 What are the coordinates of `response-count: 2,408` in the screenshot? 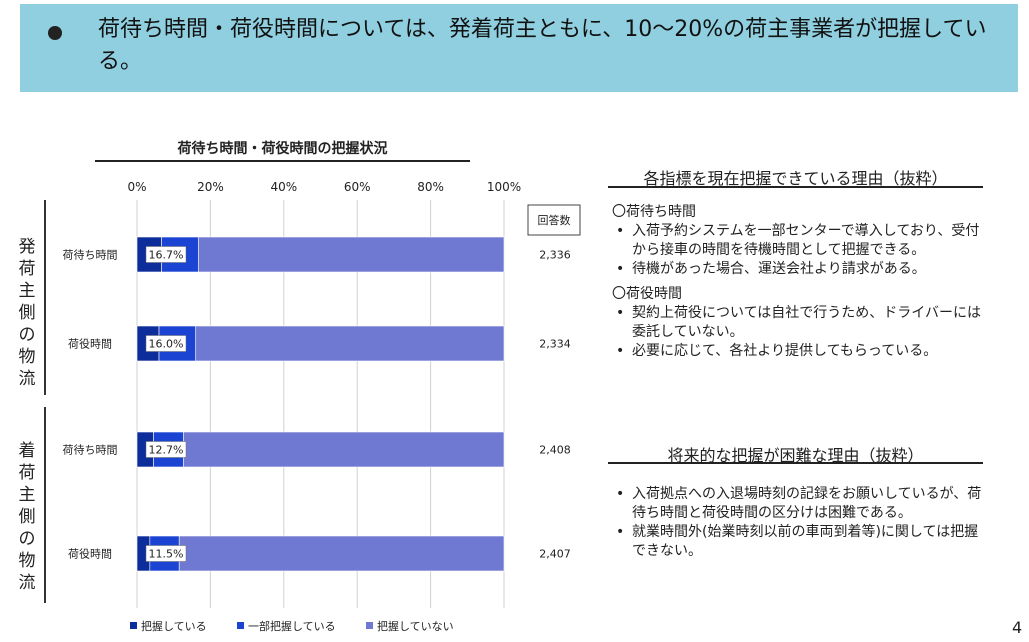 It's located at (555, 450).